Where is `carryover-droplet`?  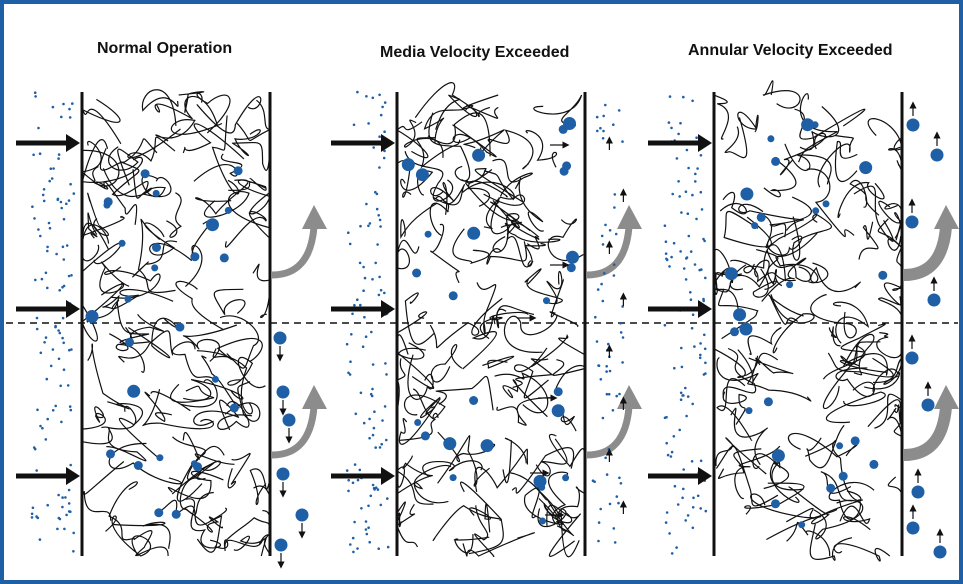
carryover-droplet is located at coordinates (934, 300).